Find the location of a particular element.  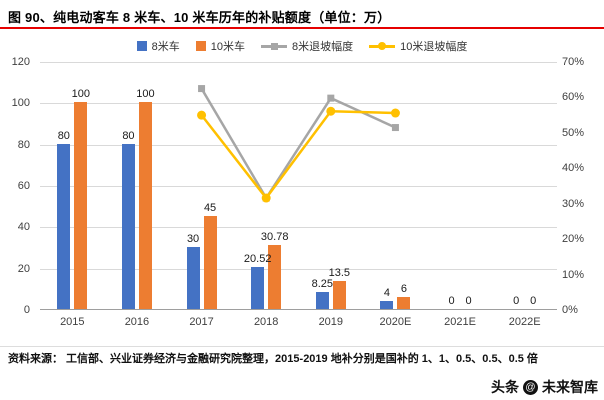

watermark: 头条 @ 未来智库 is located at coordinates (540, 387).